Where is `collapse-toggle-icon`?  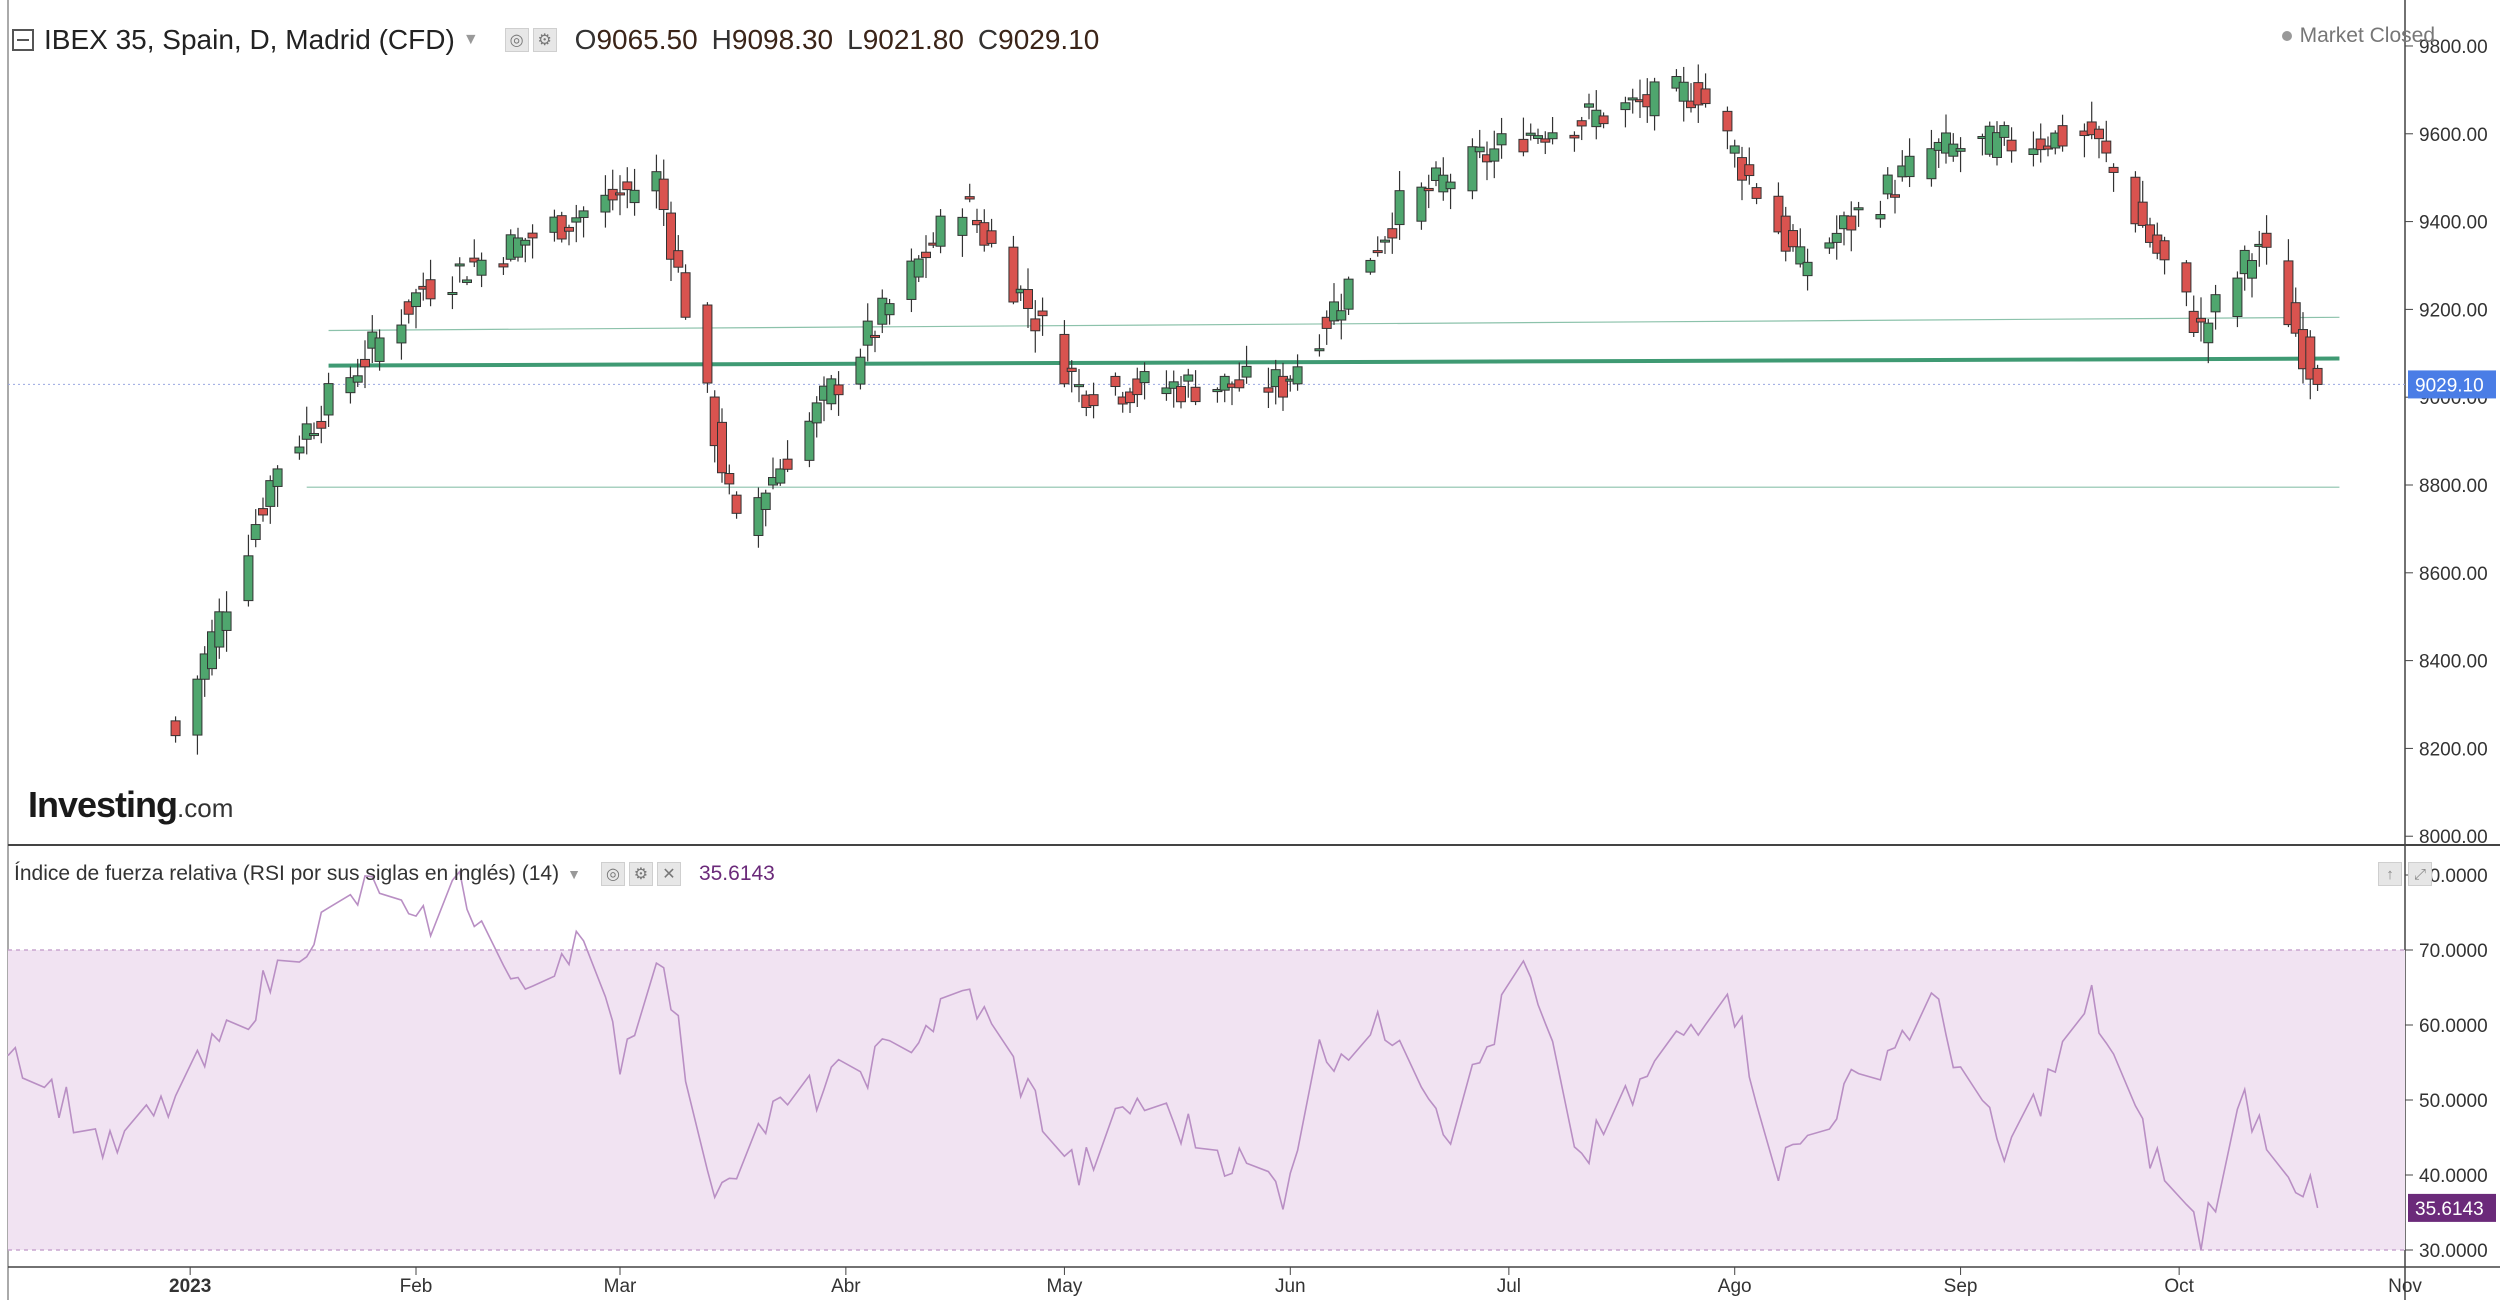
collapse-toggle-icon is located at coordinates (23, 40).